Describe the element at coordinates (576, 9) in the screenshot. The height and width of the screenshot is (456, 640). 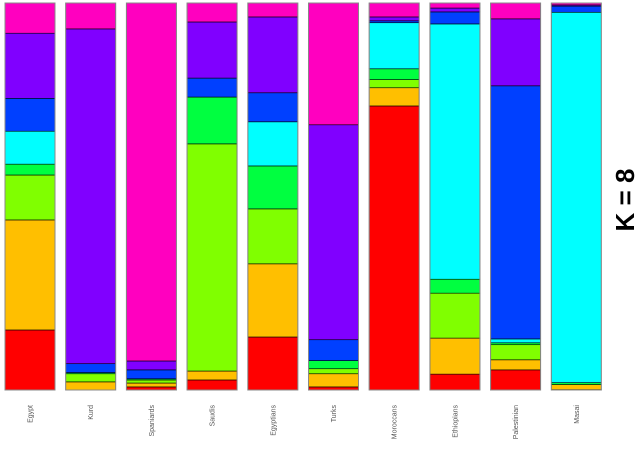
I see `bar-segment-masai-k6` at that location.